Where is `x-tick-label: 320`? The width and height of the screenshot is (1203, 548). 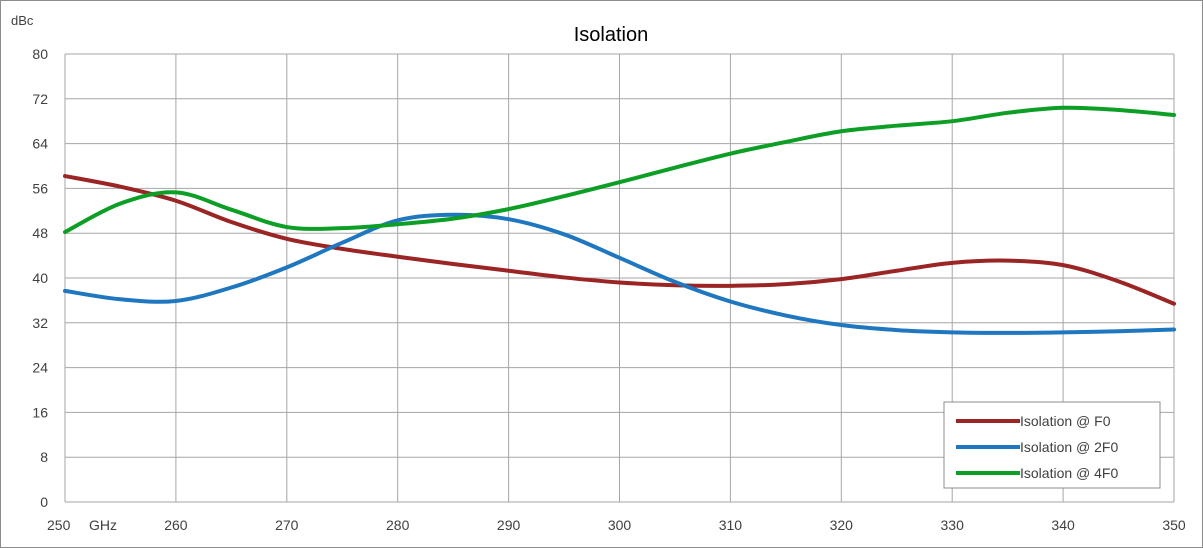
x-tick-label: 320 is located at coordinates (842, 525).